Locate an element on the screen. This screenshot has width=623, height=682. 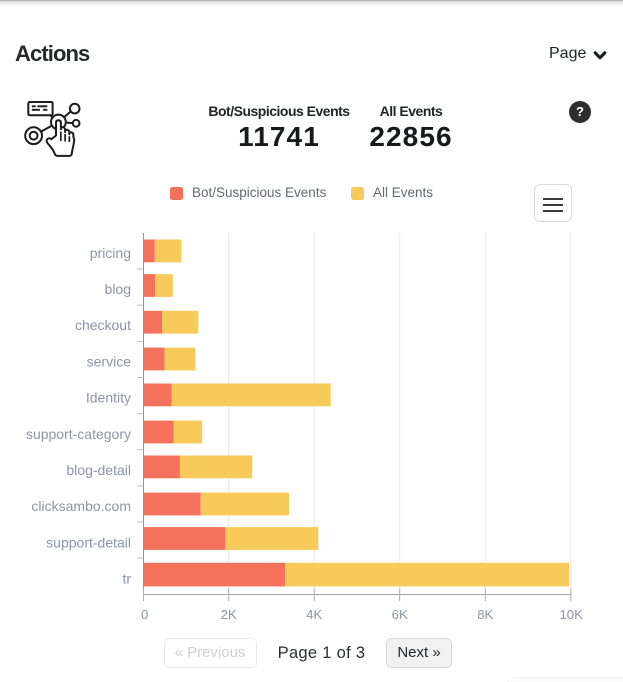
svg-text: 6K is located at coordinates (400, 614).